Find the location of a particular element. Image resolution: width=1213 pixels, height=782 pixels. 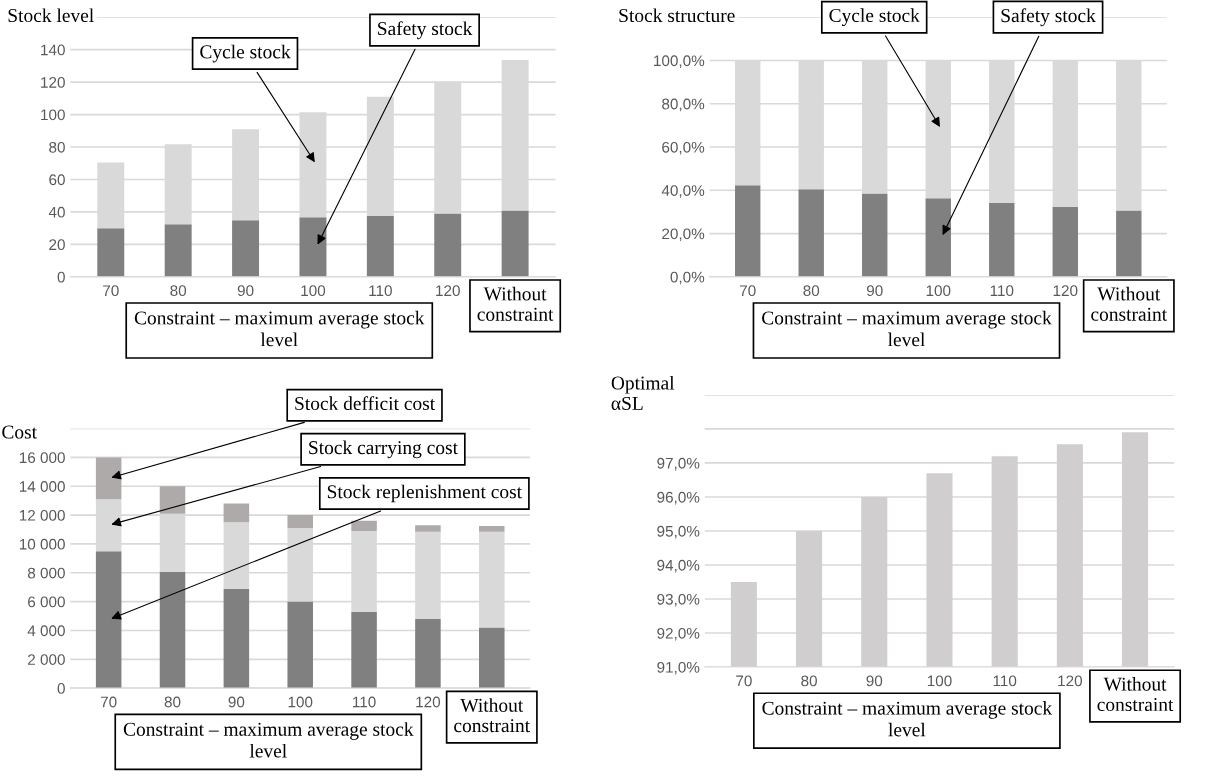

y-tick-label: 80,0% is located at coordinates (683, 105).